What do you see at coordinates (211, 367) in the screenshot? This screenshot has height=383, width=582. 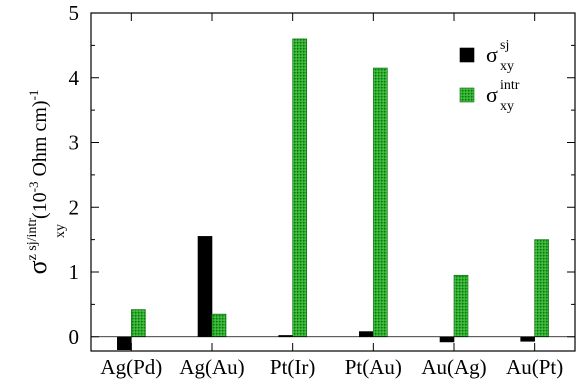 I see `x-tick-label: Ag(Au)` at bounding box center [211, 367].